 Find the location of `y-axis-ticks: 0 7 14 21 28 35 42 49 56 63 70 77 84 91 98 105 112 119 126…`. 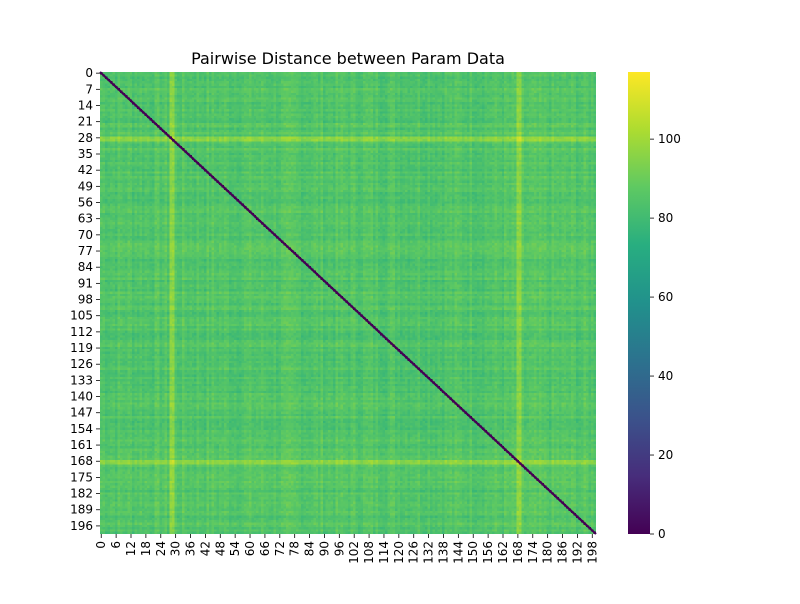

y-axis-ticks: 0 7 14 21 28 35 42 49 56 63 70 77 84 91 98 105 112 119 126… is located at coordinates (85, 299).